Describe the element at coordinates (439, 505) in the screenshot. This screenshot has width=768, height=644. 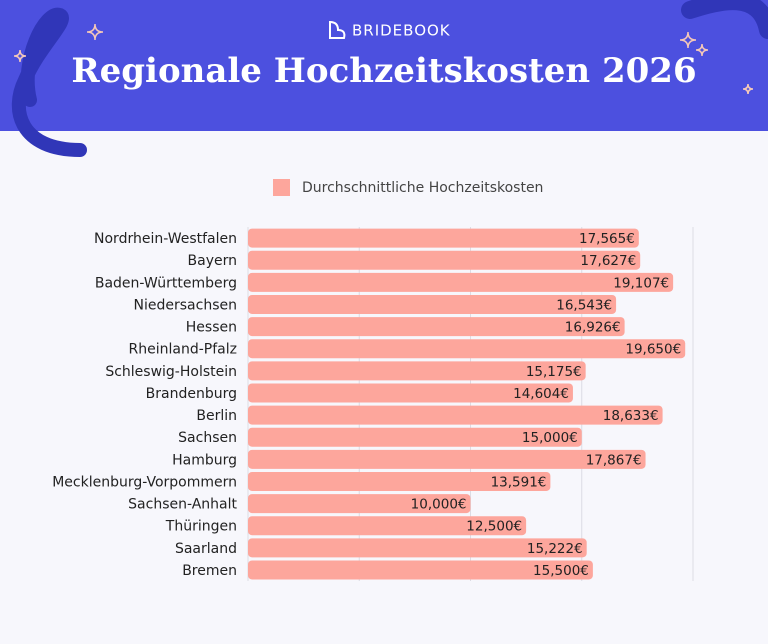
I see `value-label: 10,000€` at that location.